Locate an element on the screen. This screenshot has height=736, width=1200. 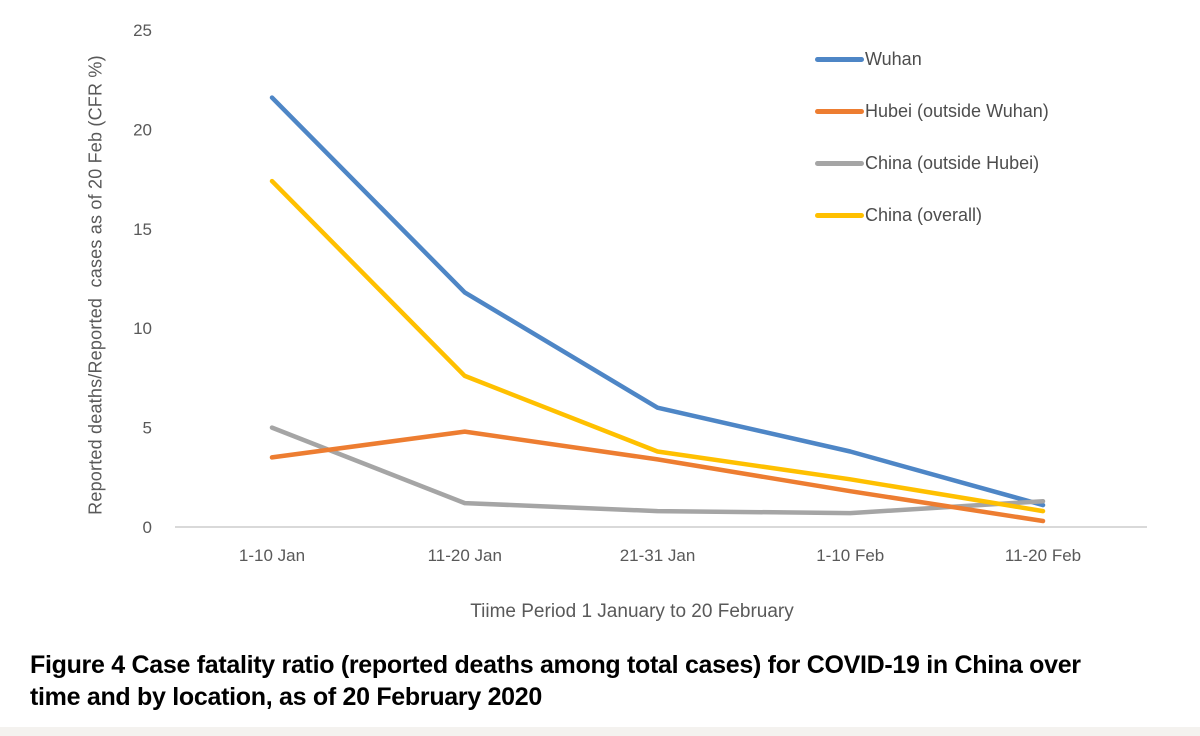
legend-item-hubei-outside-wuhan: Hubei (outside Wuhan) is located at coordinates (932, 111).